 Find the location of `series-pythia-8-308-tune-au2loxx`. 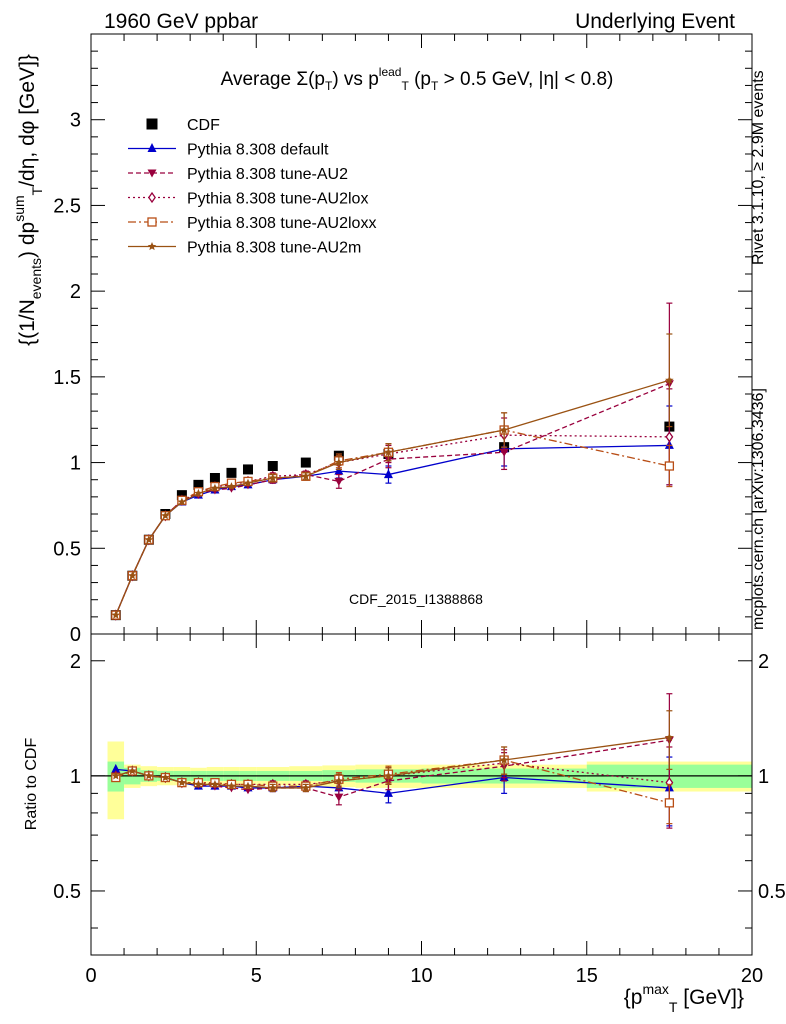

series-pythia-8-308-tune-au2loxx is located at coordinates (393, 516).